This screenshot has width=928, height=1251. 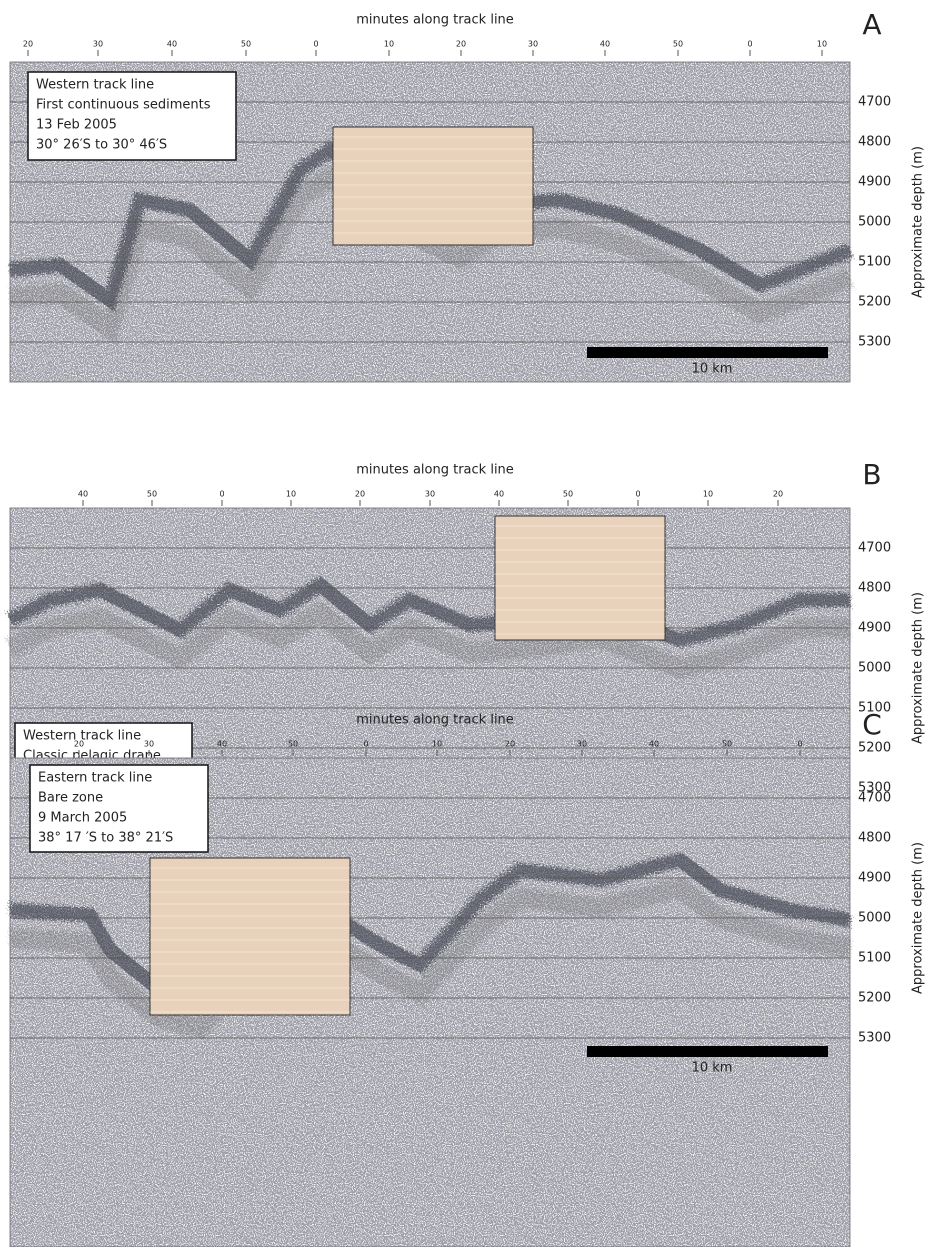 What do you see at coordinates (123, 105) in the screenshot?
I see `info-line: First continuous sediments` at bounding box center [123, 105].